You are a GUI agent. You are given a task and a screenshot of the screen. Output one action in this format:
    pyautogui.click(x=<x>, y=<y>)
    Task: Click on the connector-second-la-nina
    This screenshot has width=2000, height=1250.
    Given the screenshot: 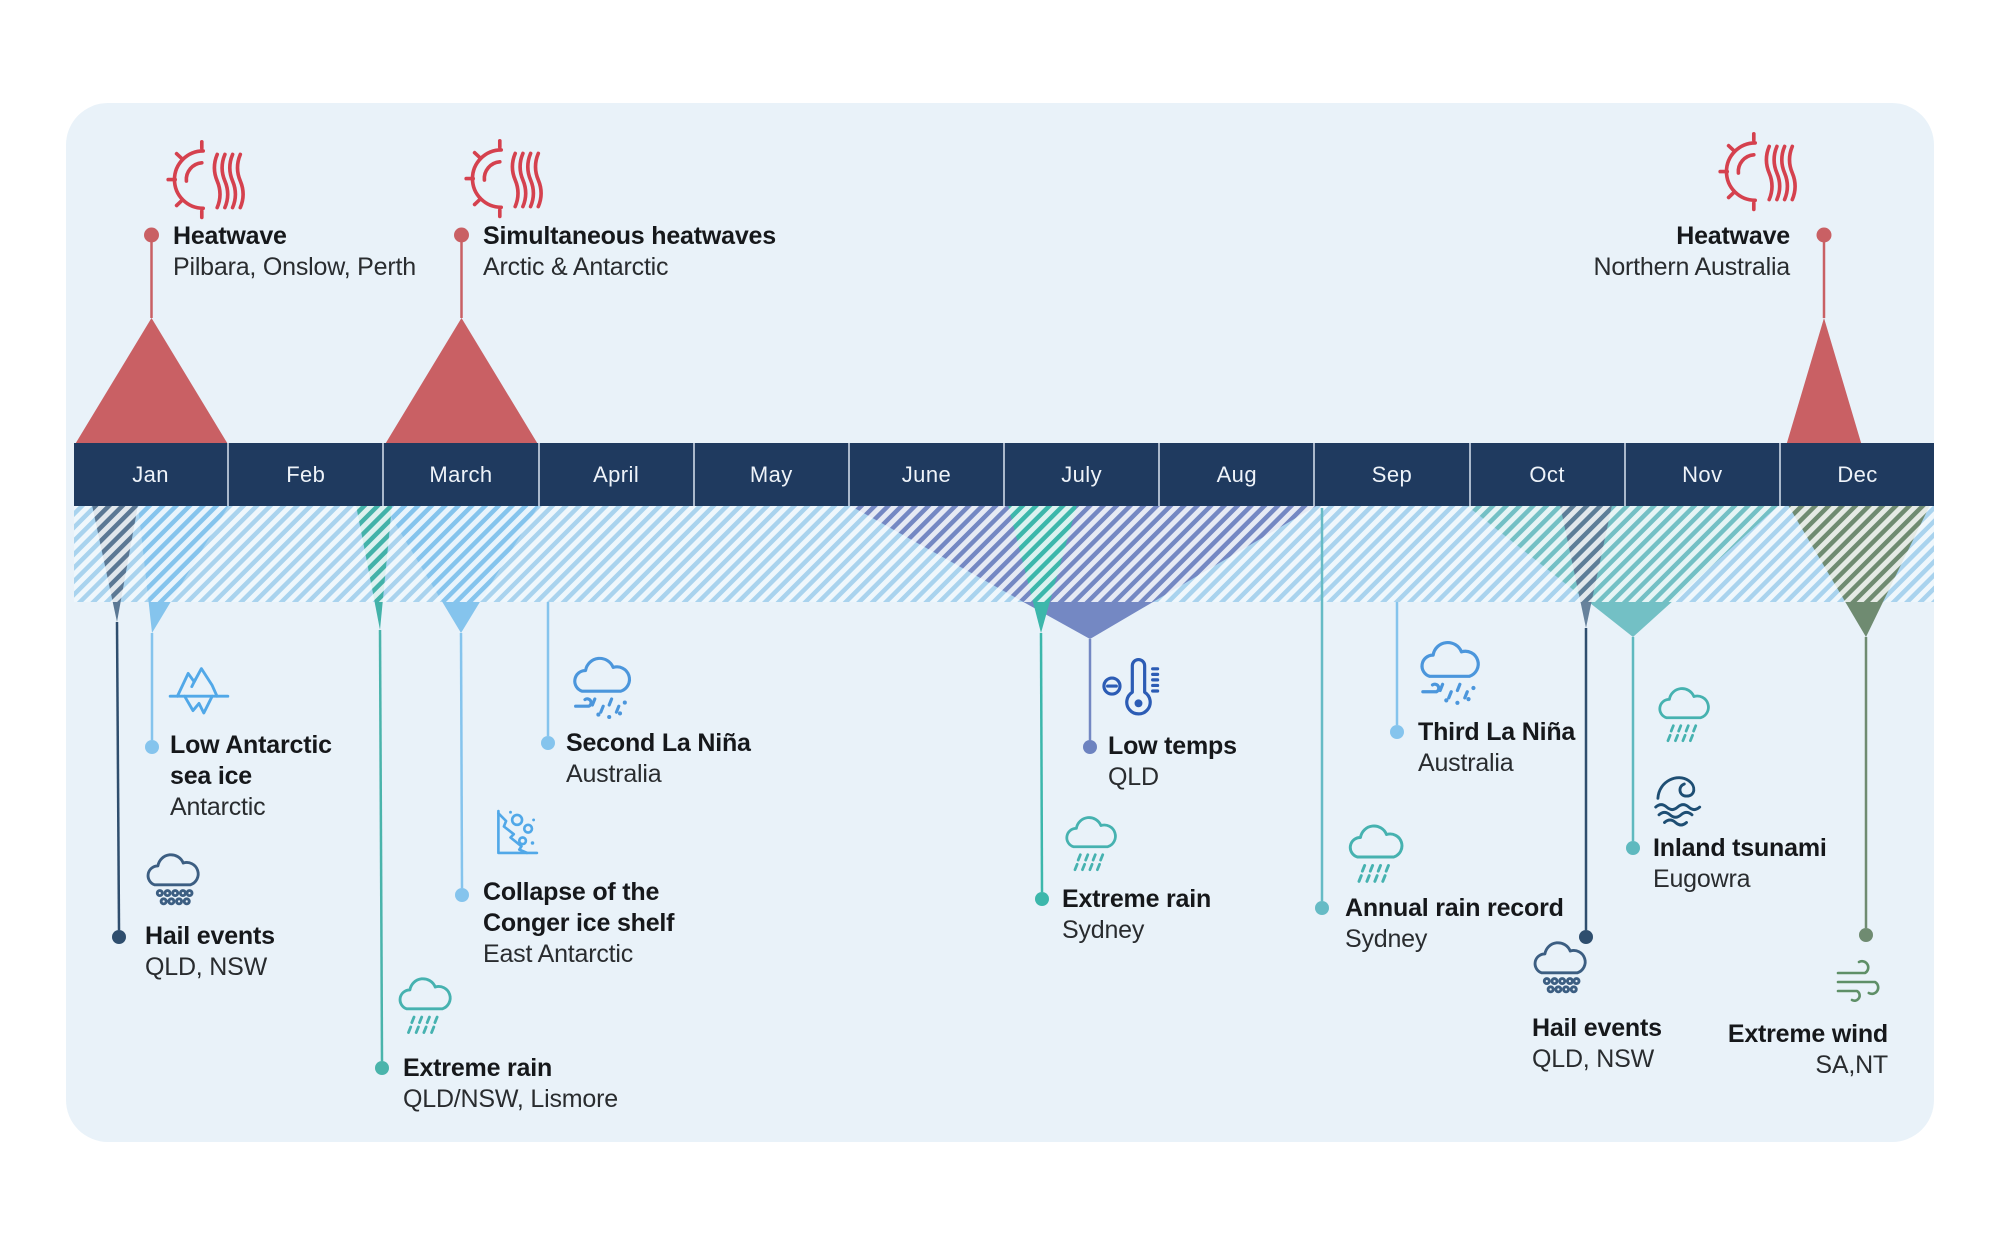 What is the action you would take?
    pyautogui.click(x=548, y=676)
    